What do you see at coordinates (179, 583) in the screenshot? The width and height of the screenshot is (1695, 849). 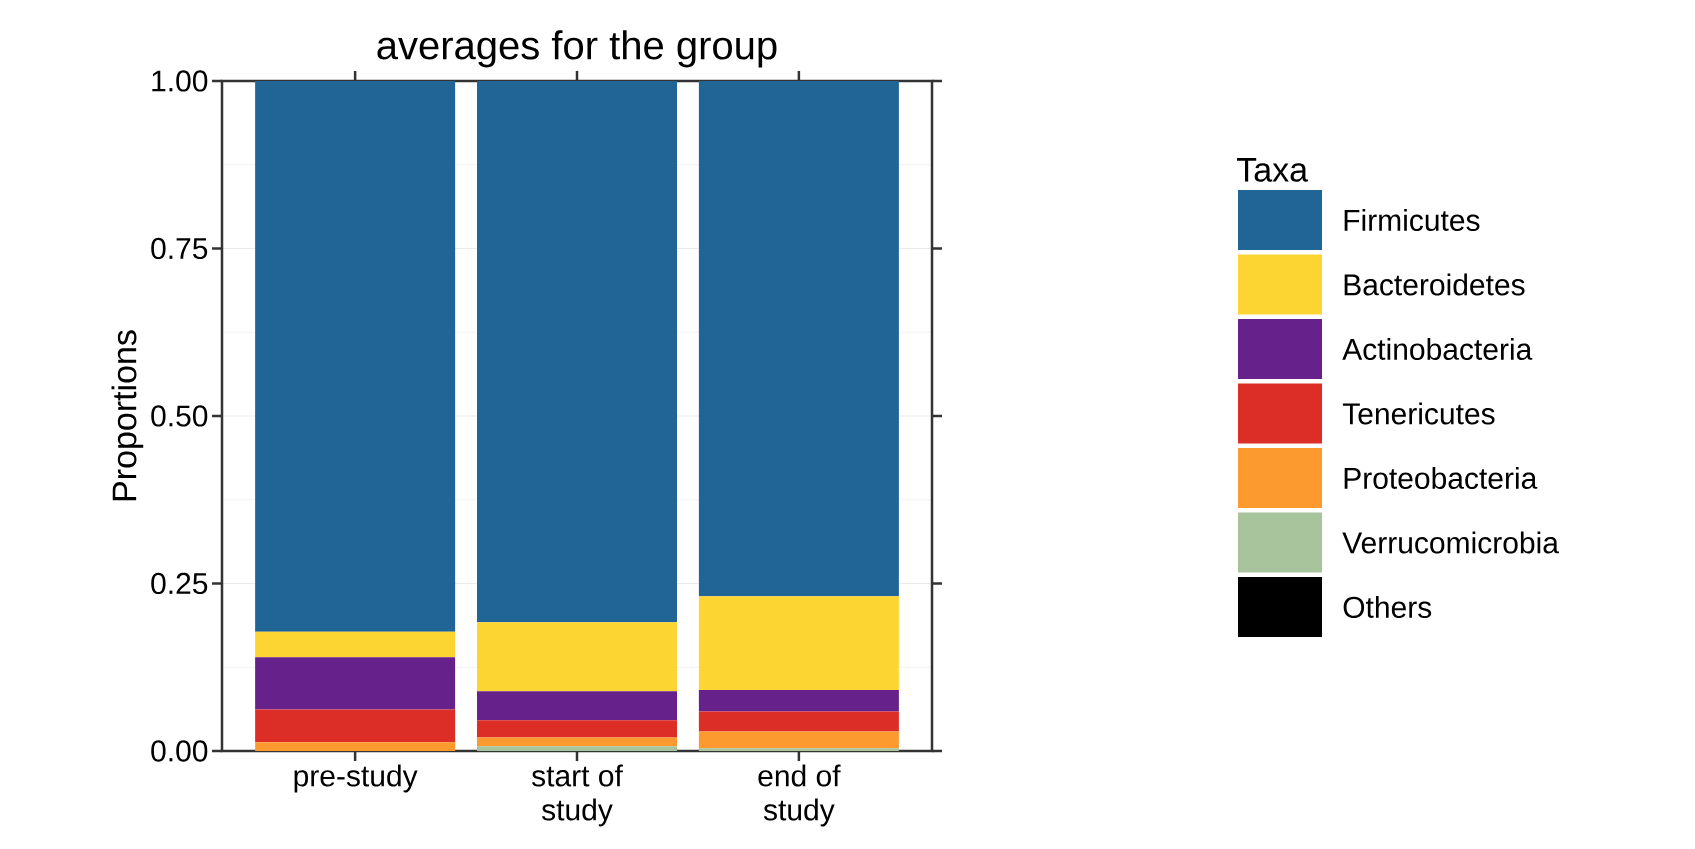 I see `y-tick-label: 0.25` at bounding box center [179, 583].